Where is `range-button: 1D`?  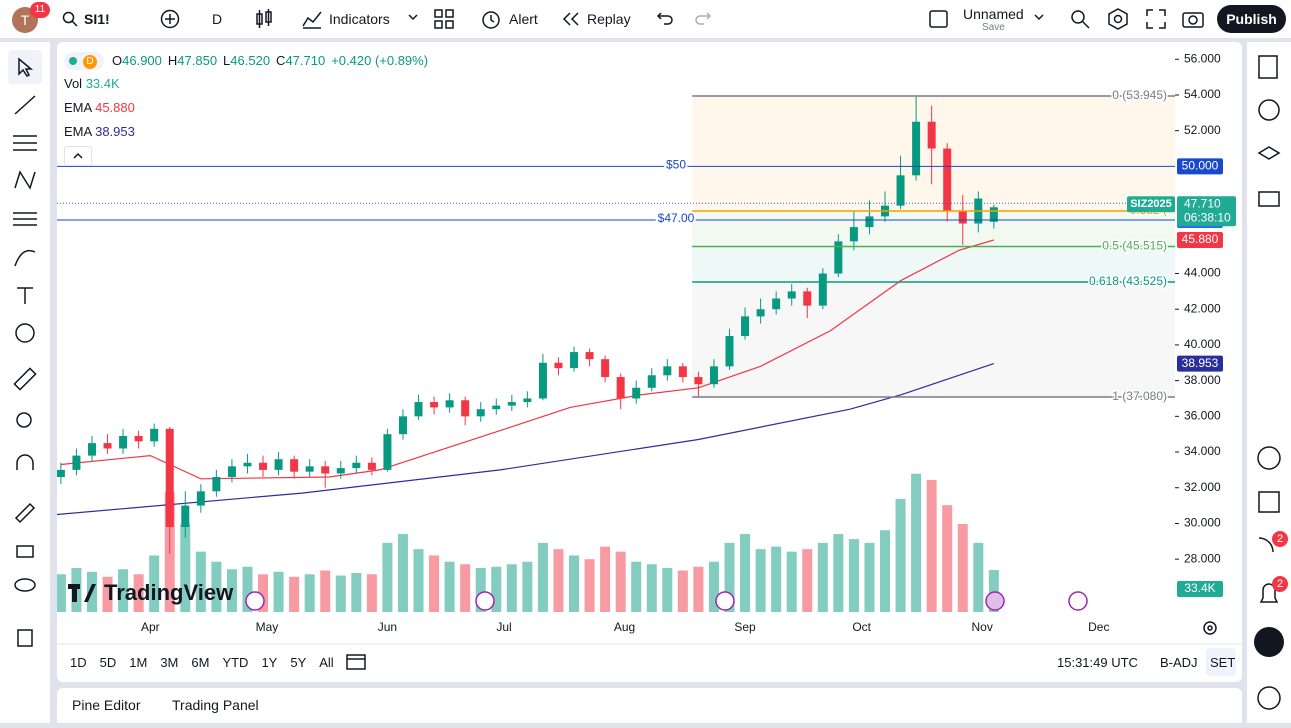
range-button: 1D is located at coordinates (78, 662).